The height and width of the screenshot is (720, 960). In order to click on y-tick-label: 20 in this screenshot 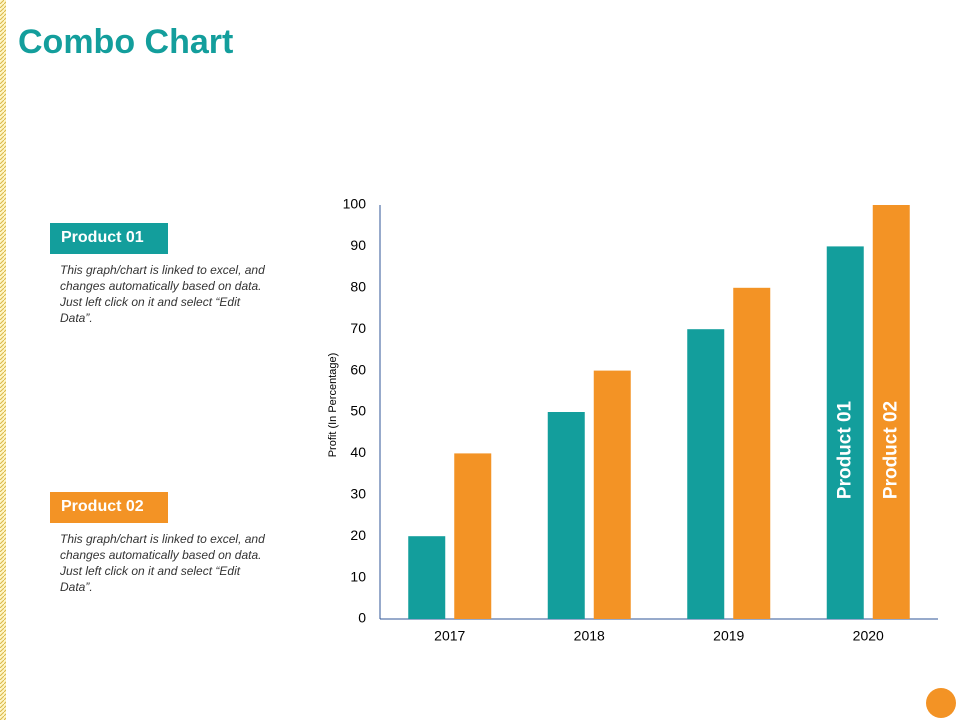, I will do `click(358, 535)`.